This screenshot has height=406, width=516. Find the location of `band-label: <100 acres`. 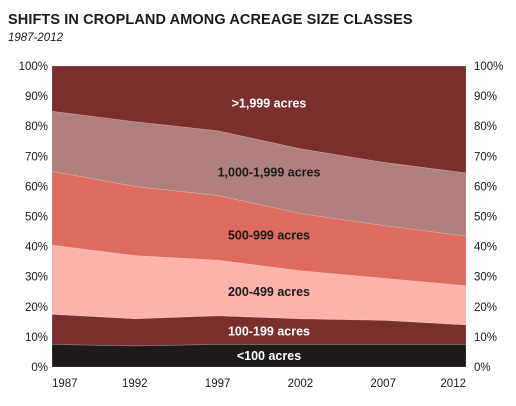

band-label: <100 acres is located at coordinates (269, 356).